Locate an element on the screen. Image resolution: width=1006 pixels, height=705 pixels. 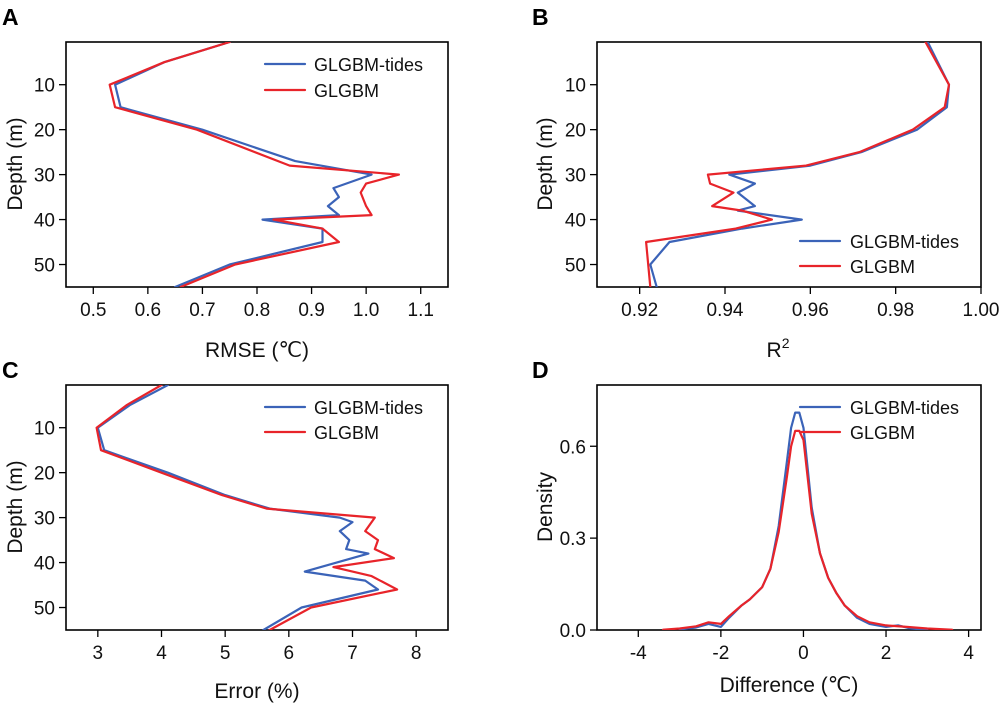
panel-a-y-axis-label: Depth (m) is located at coordinates (15, 163).